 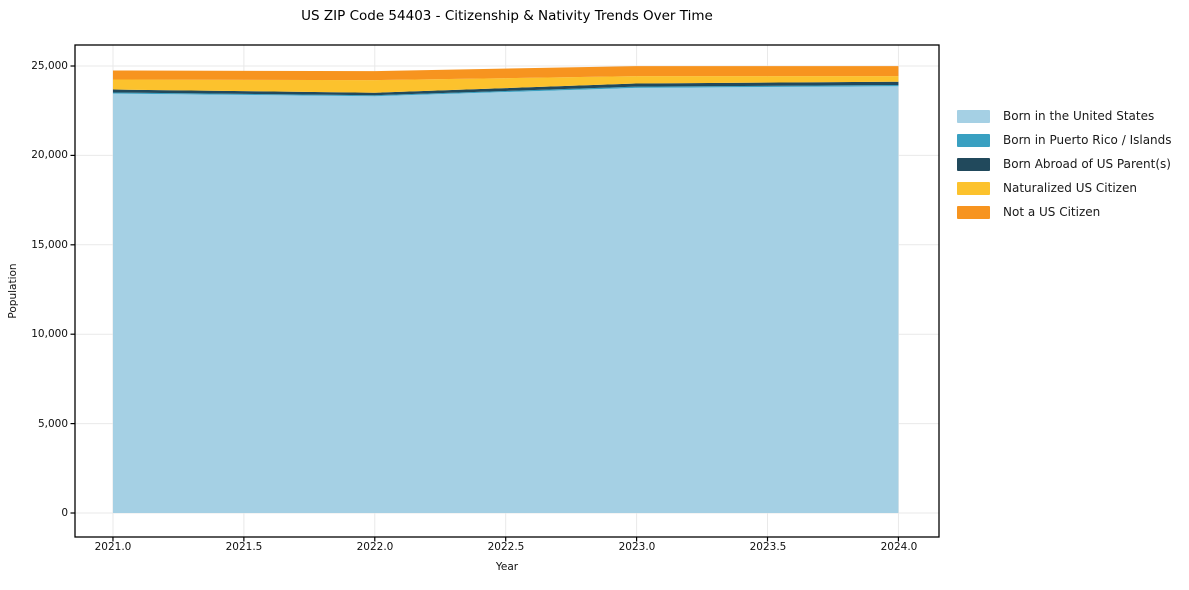 I want to click on x-axis-label: Year, so click(x=507, y=567).